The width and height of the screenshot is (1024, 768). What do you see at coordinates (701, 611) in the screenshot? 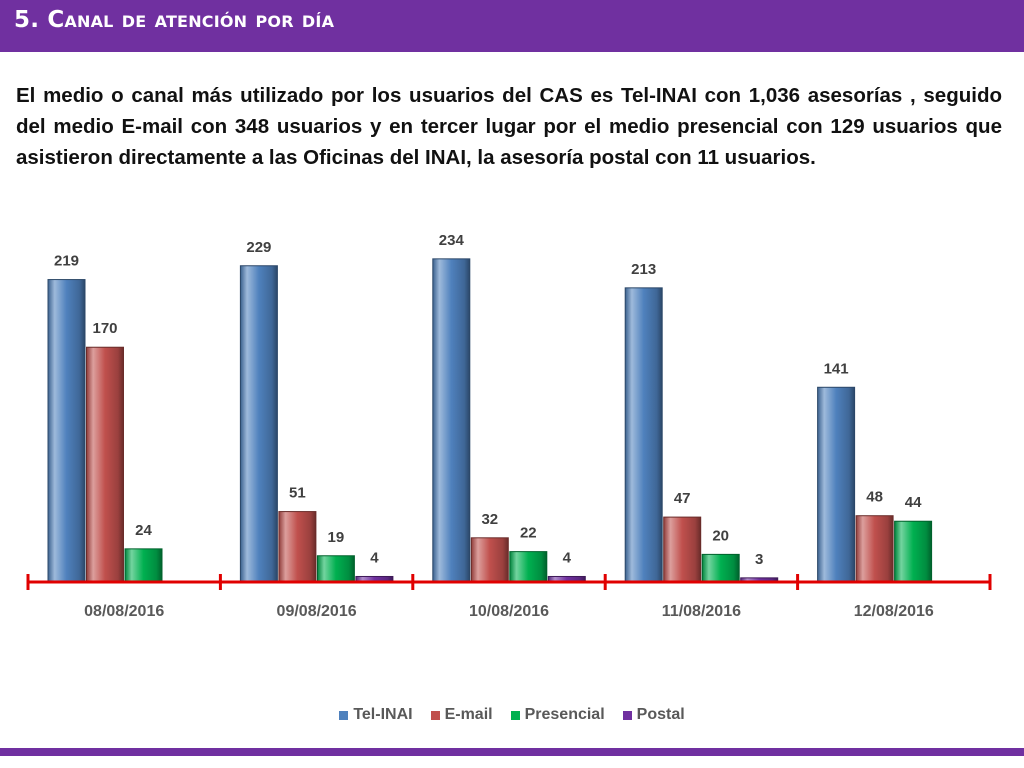
I see `x-tick-label: 11/08/2016` at bounding box center [701, 611].